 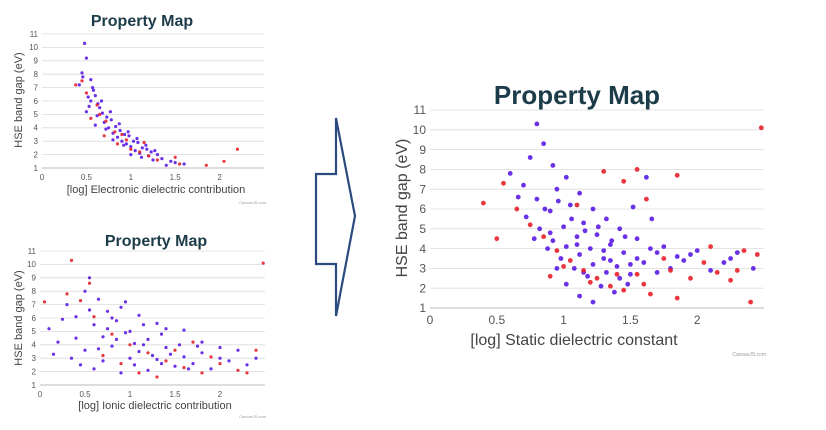 I want to click on chart-2-ytick-label: 2, so click(x=422, y=288).